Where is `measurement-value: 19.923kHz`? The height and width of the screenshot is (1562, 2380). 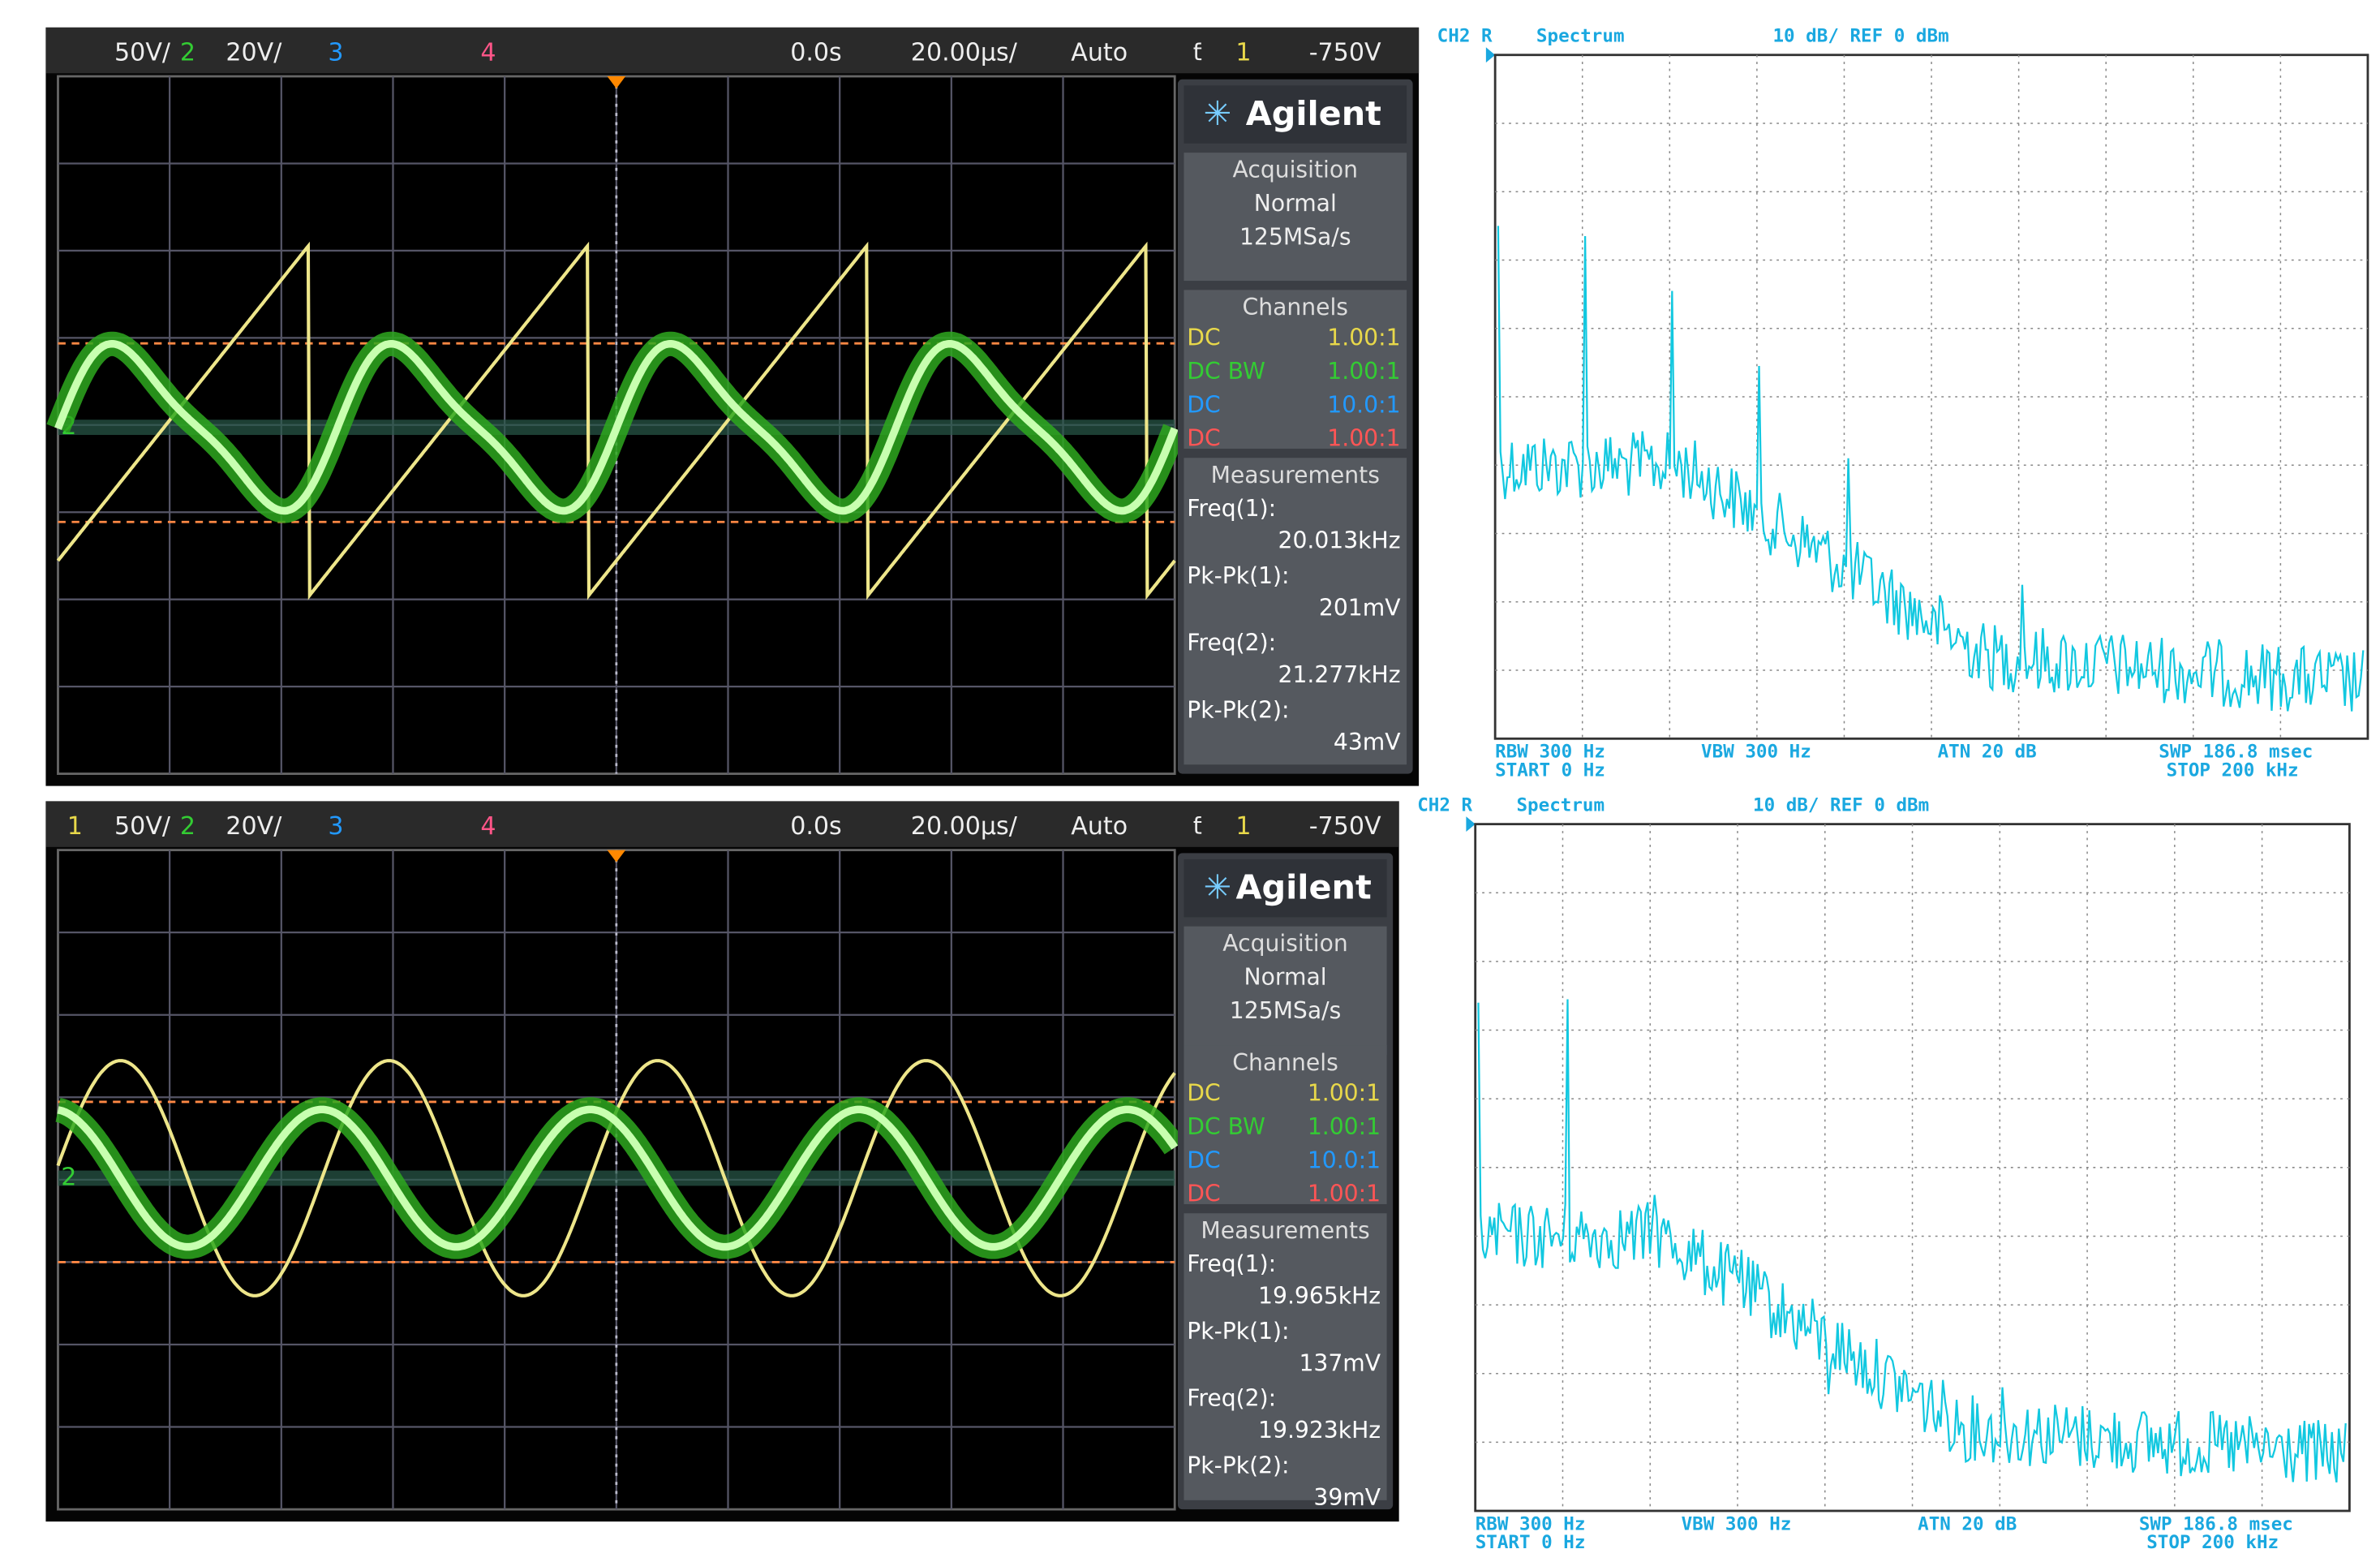 measurement-value: 19.923kHz is located at coordinates (1320, 1430).